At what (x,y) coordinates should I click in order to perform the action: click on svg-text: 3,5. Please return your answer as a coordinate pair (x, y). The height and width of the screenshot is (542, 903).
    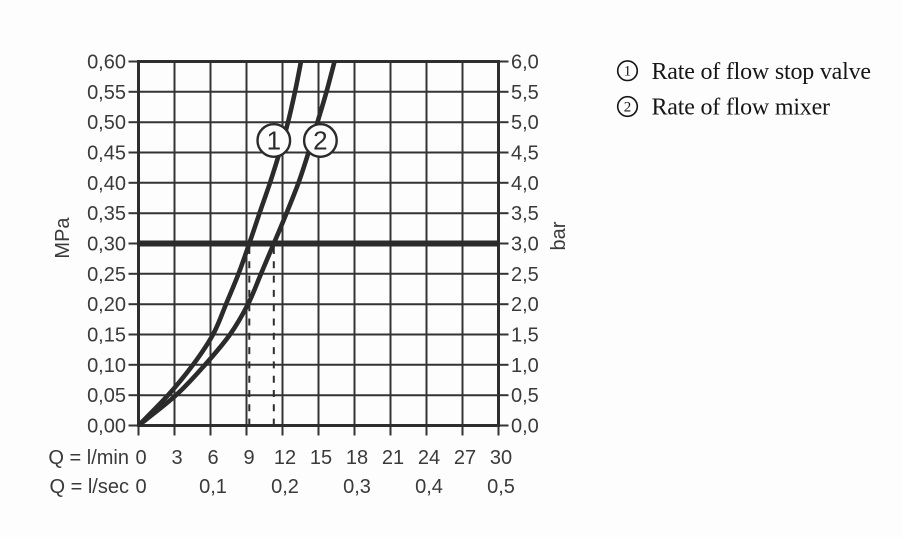
    Looking at the image, I should click on (525, 214).